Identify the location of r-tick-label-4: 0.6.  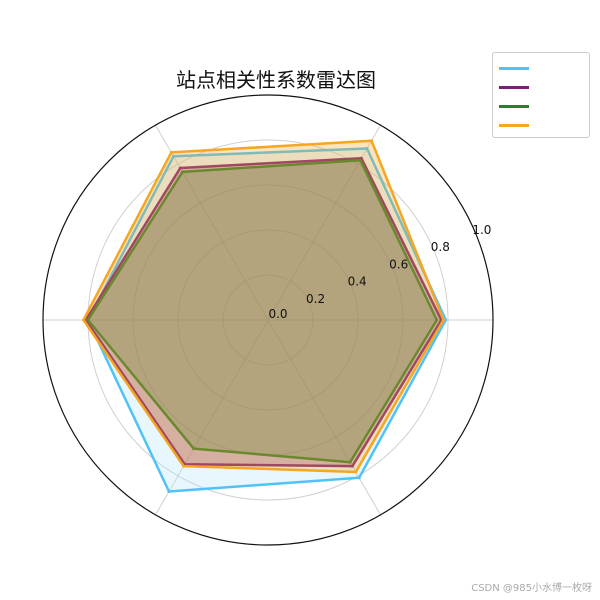
(398, 264).